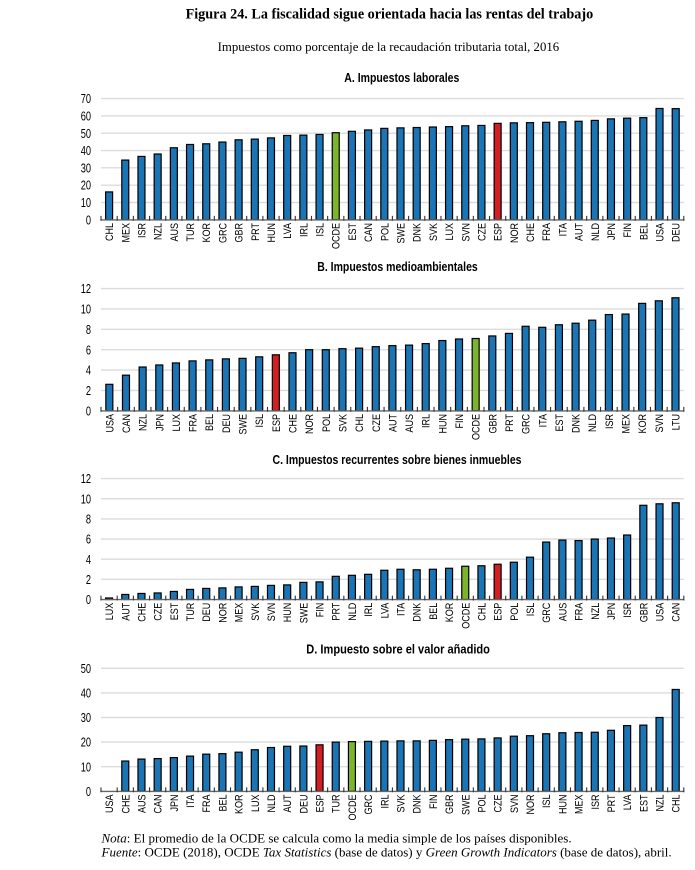 The width and height of the screenshot is (695, 870). I want to click on svg-text: LVA, so click(628, 802).